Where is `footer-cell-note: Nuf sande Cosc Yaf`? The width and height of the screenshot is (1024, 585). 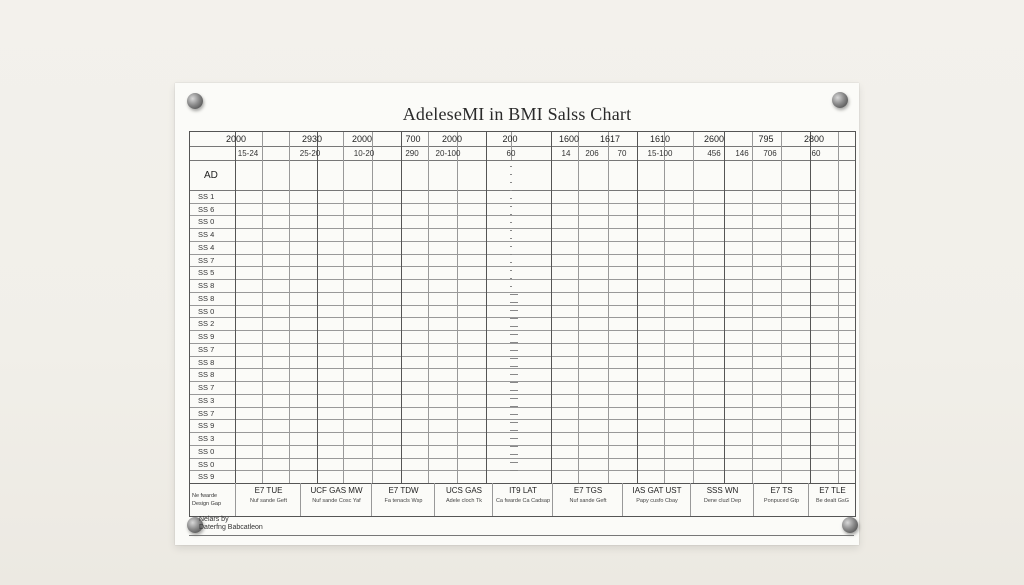
footer-cell-note: Nuf sande Cosc Yaf is located at coordinates (336, 501).